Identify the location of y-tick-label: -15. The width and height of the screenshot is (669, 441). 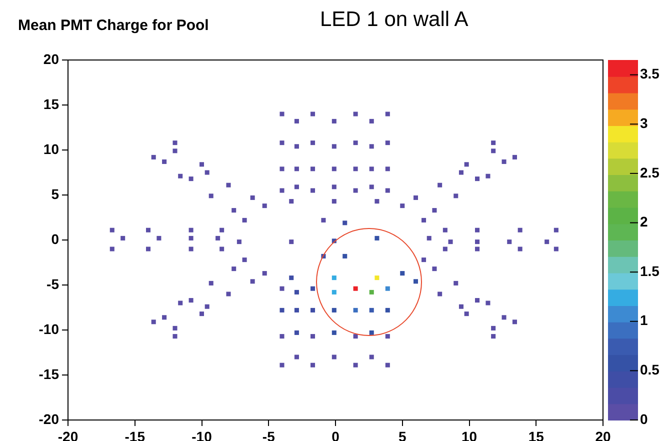
(49, 374).